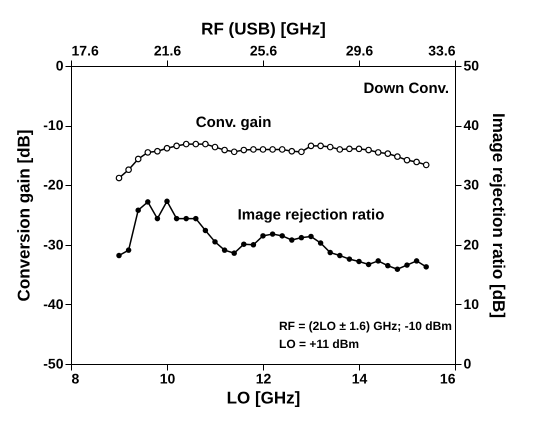 This screenshot has height=440, width=548. What do you see at coordinates (53, 125) in the screenshot?
I see `y-tick-label: -10` at bounding box center [53, 125].